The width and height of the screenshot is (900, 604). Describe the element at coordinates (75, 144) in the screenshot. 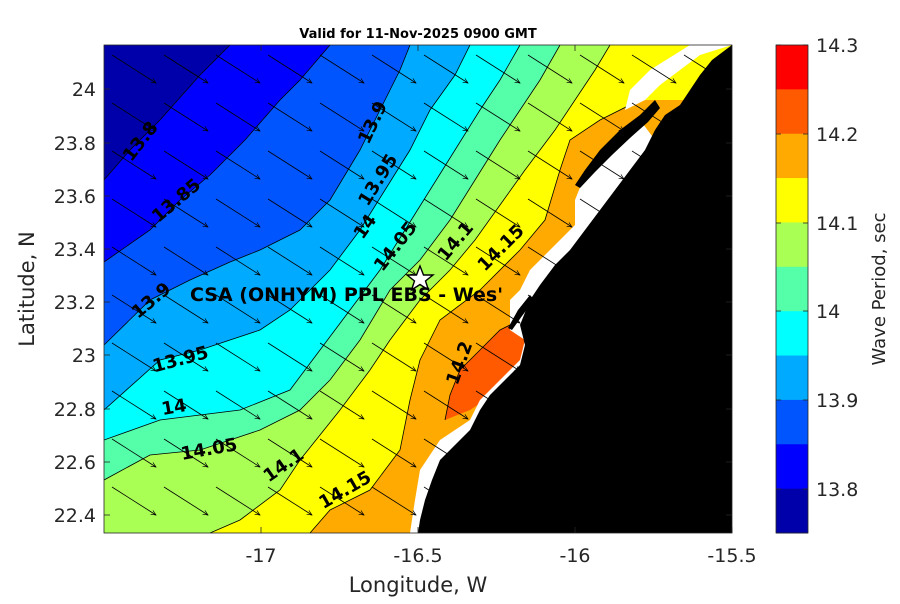

I see `y-tick-label: 23.8` at that location.